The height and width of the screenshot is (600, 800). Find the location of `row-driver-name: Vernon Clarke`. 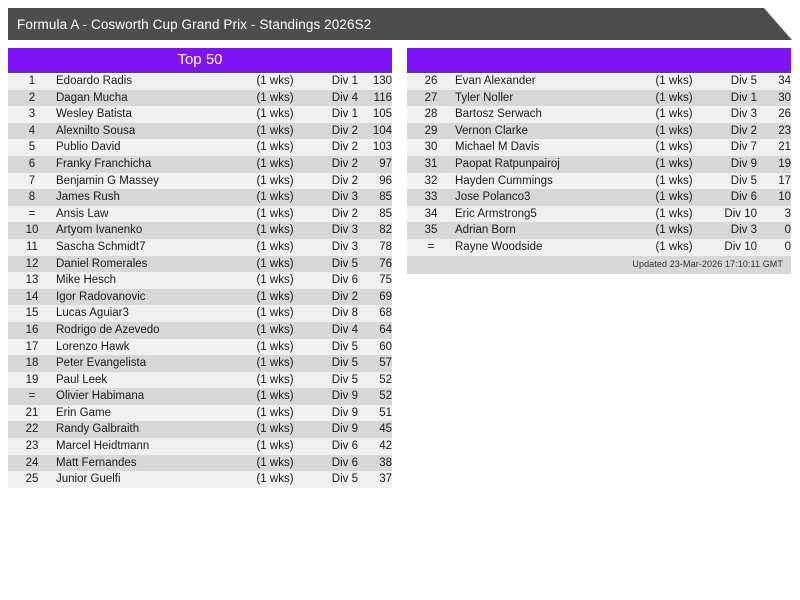

row-driver-name: Vernon Clarke is located at coordinates (491, 130).